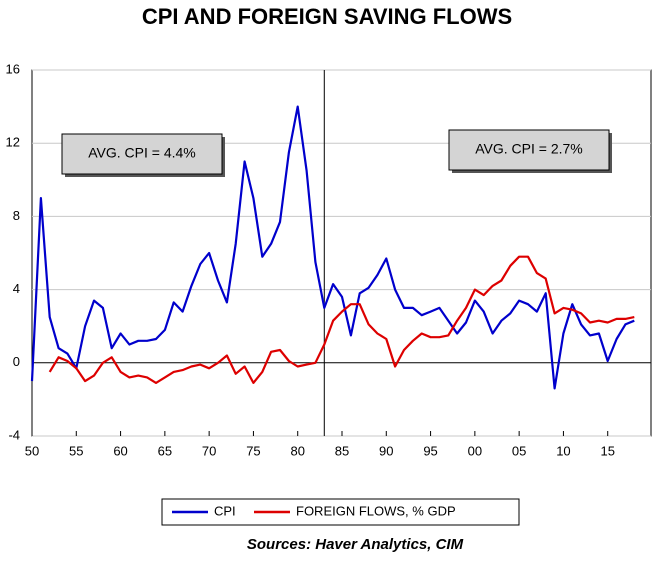 The height and width of the screenshot is (563, 654). Describe the element at coordinates (14, 434) in the screenshot. I see `y-tick-label: -4` at that location.